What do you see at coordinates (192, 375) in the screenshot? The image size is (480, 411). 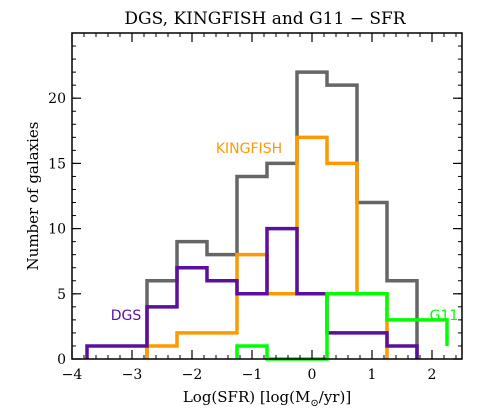 I see `x-tick-label: −2` at bounding box center [192, 375].